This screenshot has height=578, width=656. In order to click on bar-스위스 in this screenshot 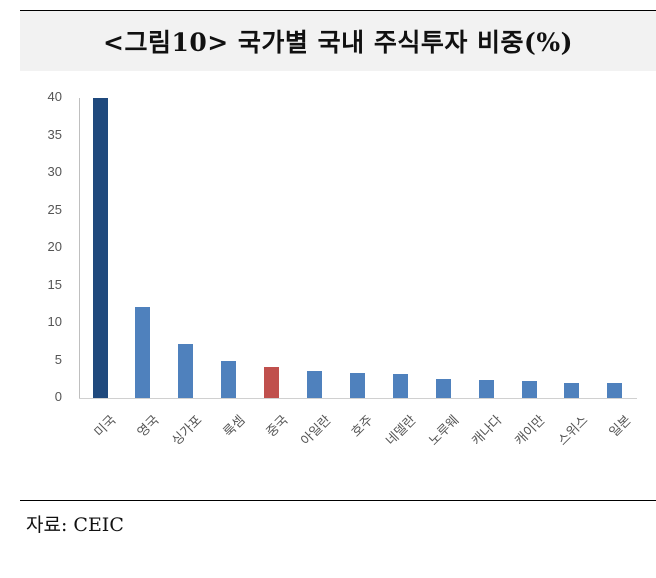, I will do `click(572, 390)`.